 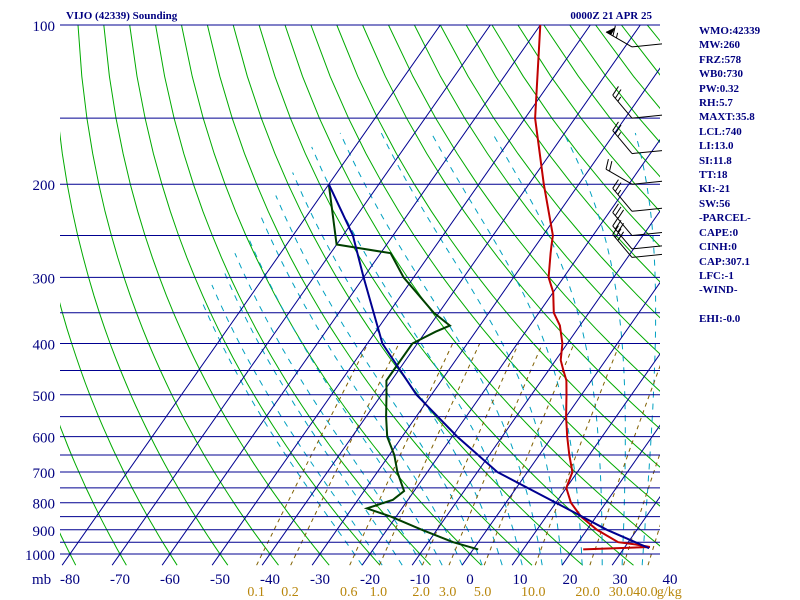 What do you see at coordinates (120, 580) in the screenshot?
I see `temperature-tick-label: -70` at bounding box center [120, 580].